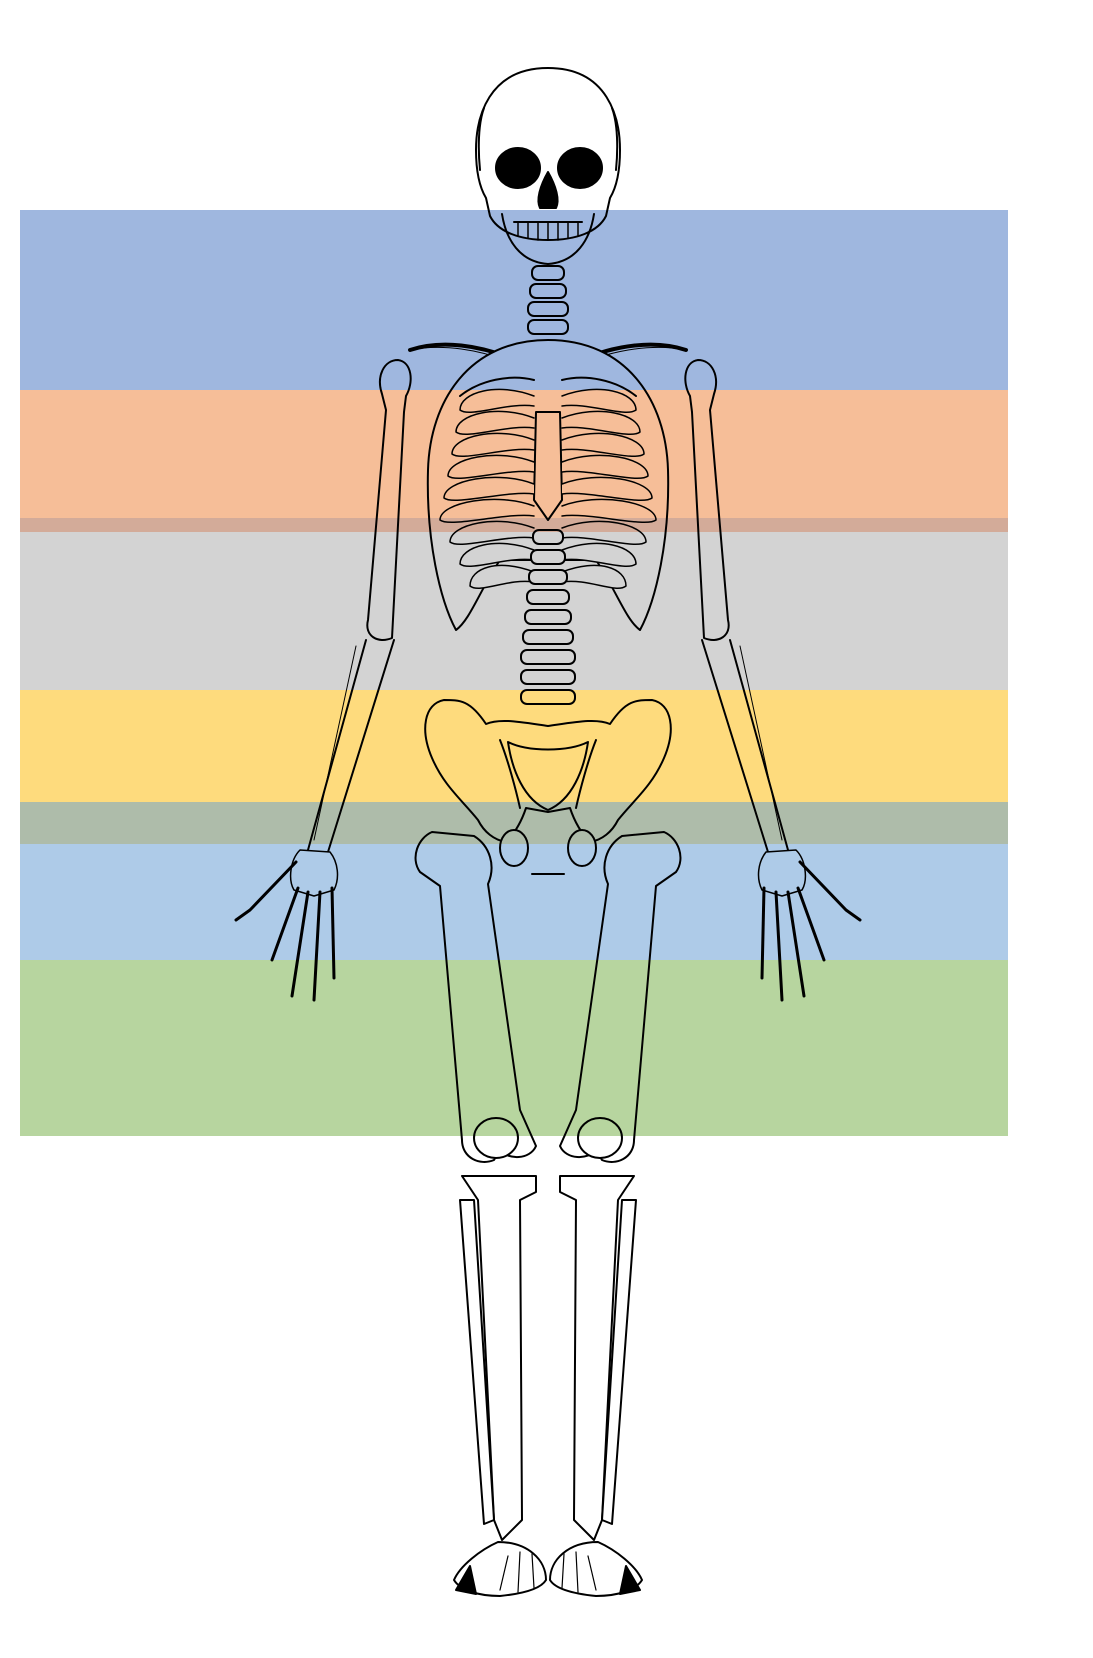 The height and width of the screenshot is (1658, 1093). Describe the element at coordinates (500, 1569) in the screenshot. I see `left-foot` at that location.